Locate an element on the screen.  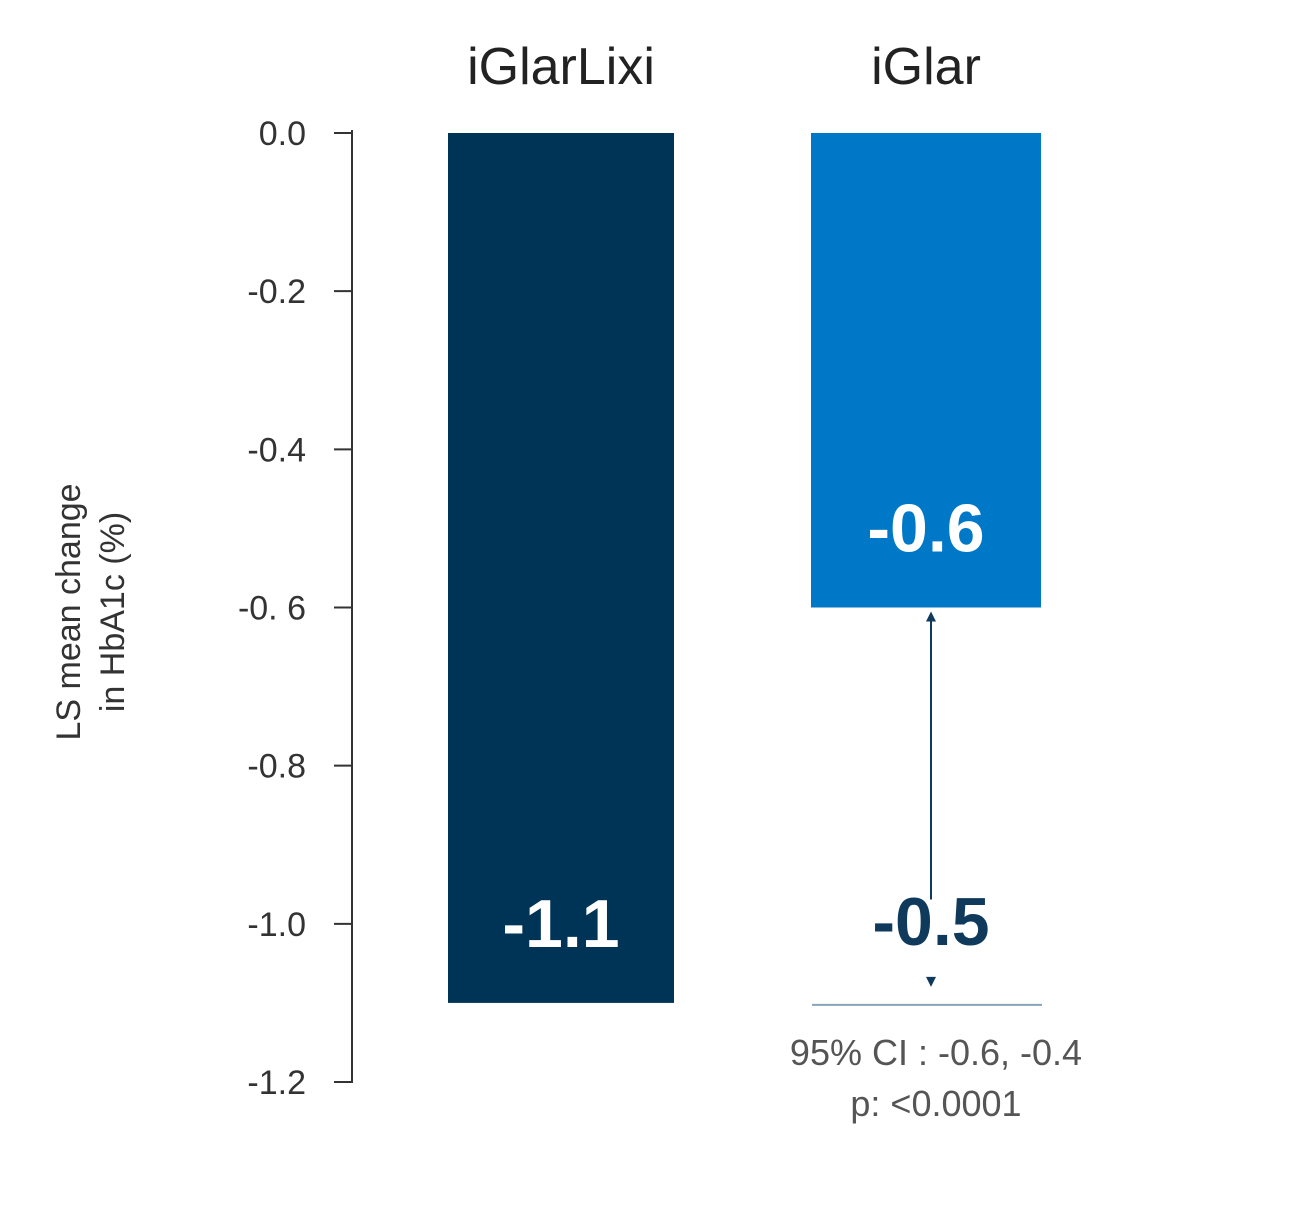
confidence-interval-text: 95% CI : -0.6, -0.4 is located at coordinates (936, 1052).